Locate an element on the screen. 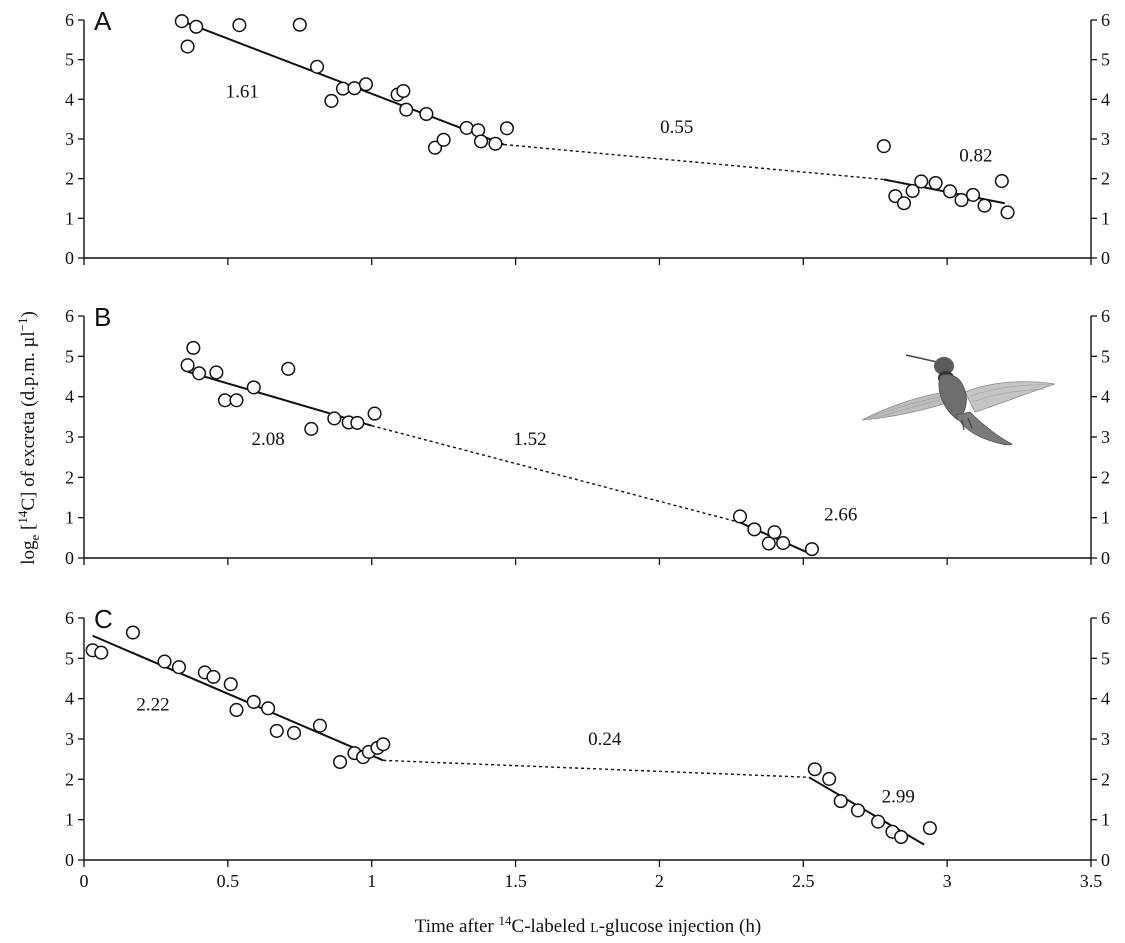  x-tick-label: 3 is located at coordinates (947, 881).